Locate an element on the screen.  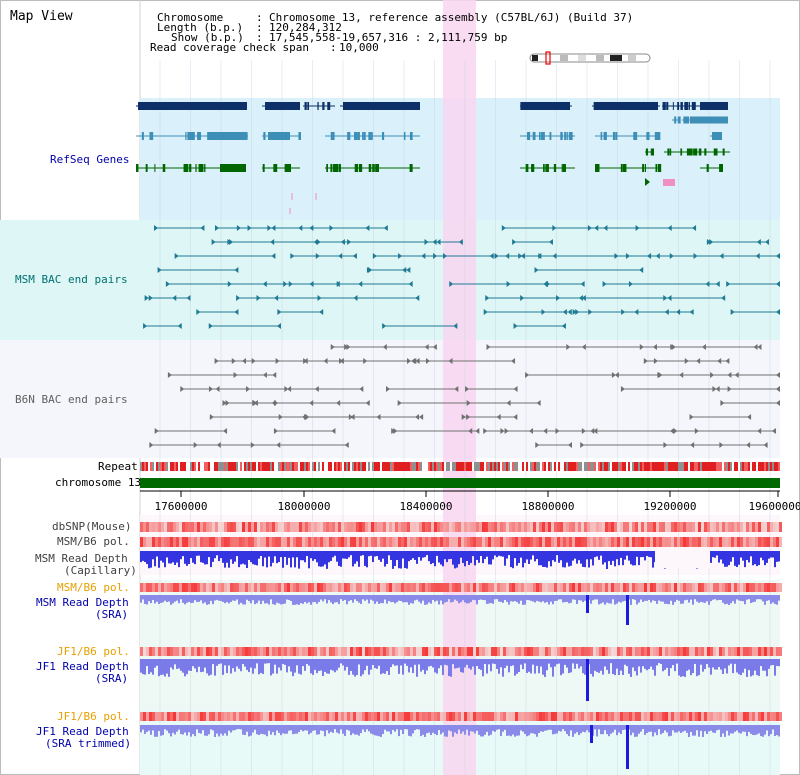
track-label-jf1-b6-pol-2: JF1/B6 pol. is located at coordinates (93, 716).